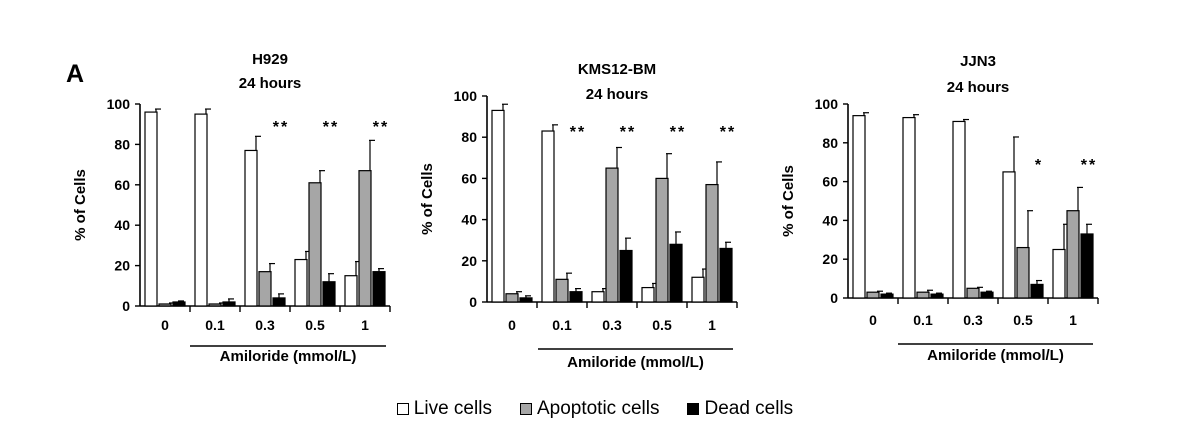 Image resolution: width=1190 pixels, height=439 pixels. I want to click on y-tick-label: 20, so click(830, 259).